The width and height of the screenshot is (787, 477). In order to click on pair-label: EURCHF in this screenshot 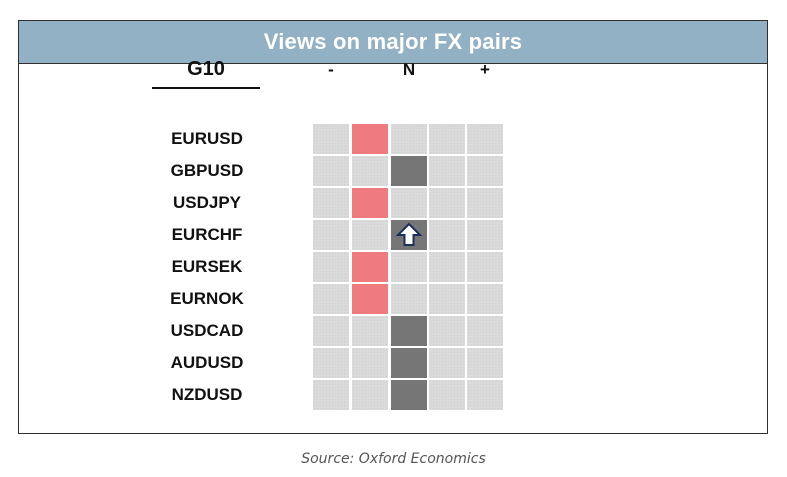, I will do `click(207, 234)`.